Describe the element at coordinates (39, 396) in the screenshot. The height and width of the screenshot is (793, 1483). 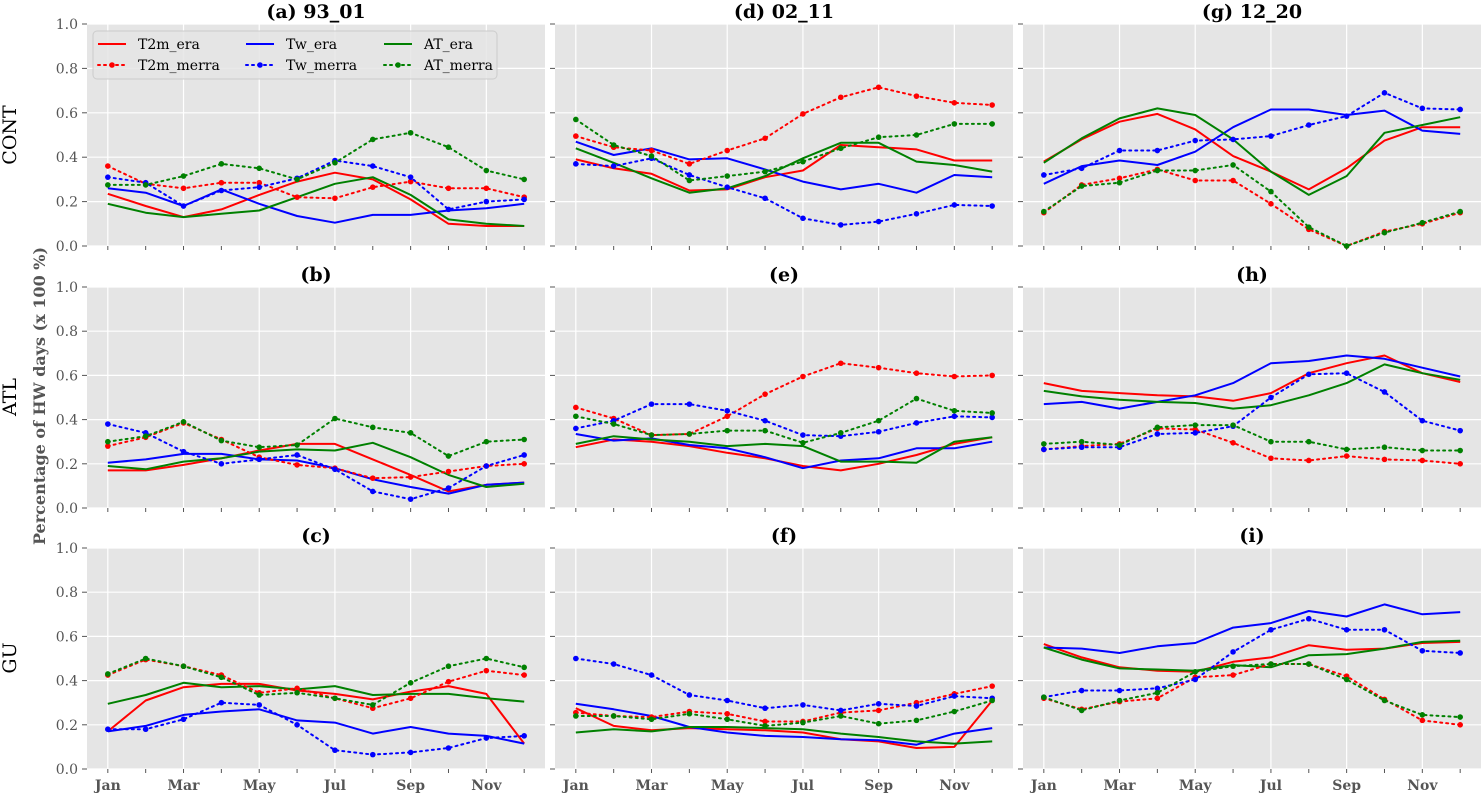
I see `y-axis-label: Percentage of HW days (x 100 %)` at that location.